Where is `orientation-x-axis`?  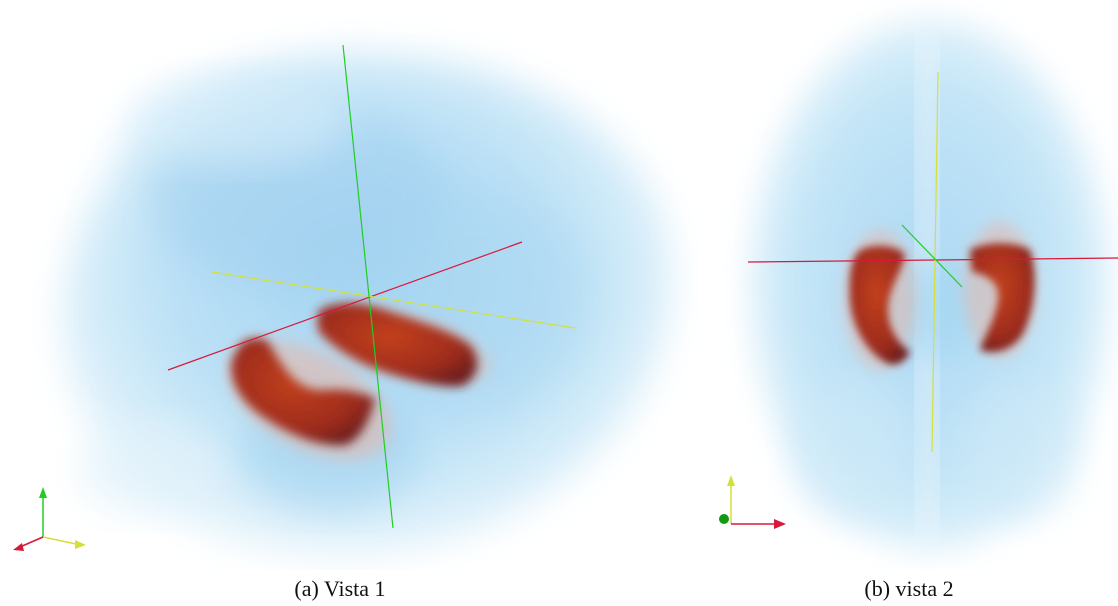
orientation-x-axis is located at coordinates (59, 540).